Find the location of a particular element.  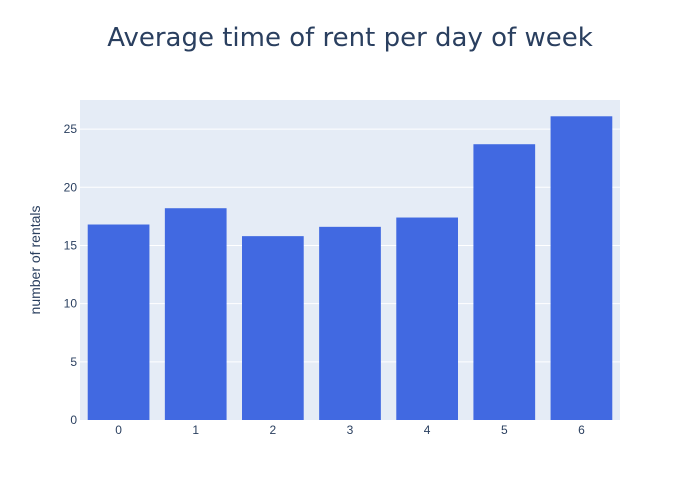

x-tick-label: 5 is located at coordinates (504, 430).